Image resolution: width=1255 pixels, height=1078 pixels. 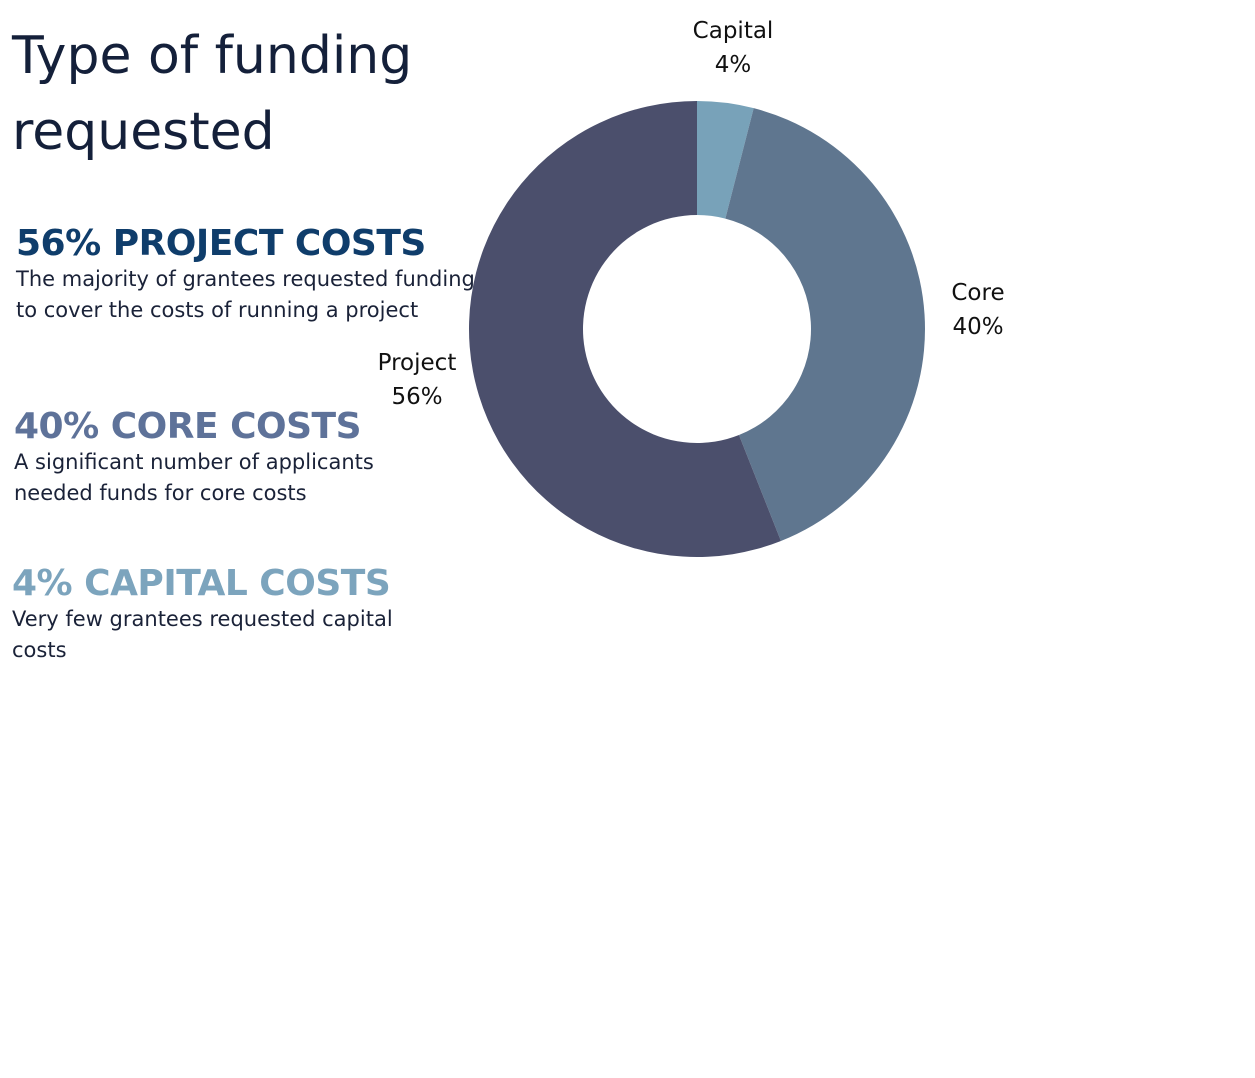 What do you see at coordinates (188, 426) in the screenshot?
I see `core-costs-heading: 40% CORE COSTS` at bounding box center [188, 426].